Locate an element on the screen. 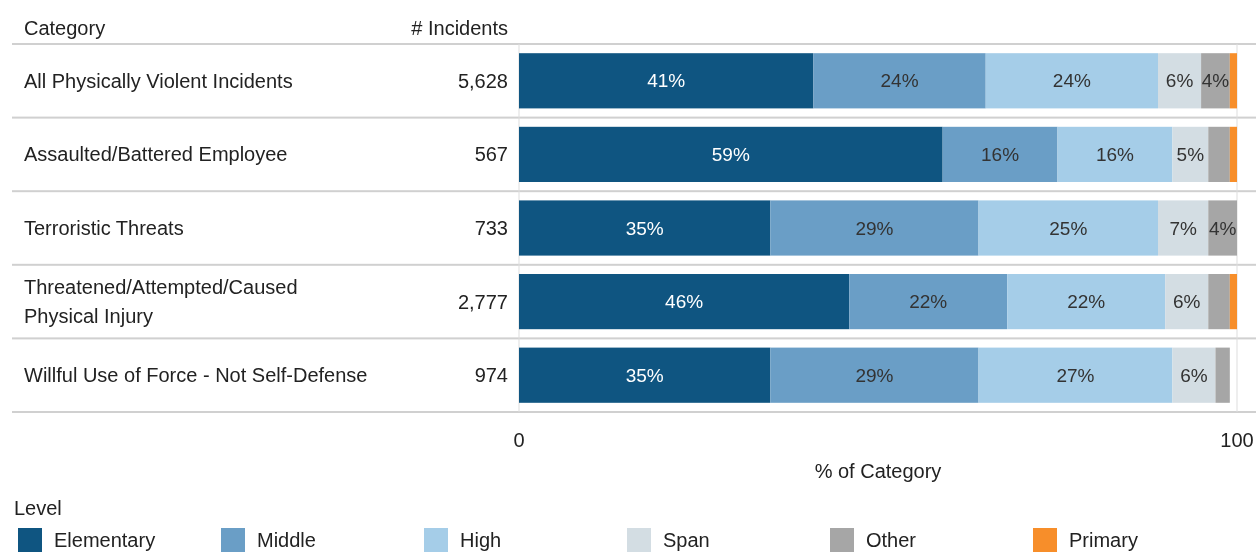  text: 2,777 is located at coordinates (482, 301).